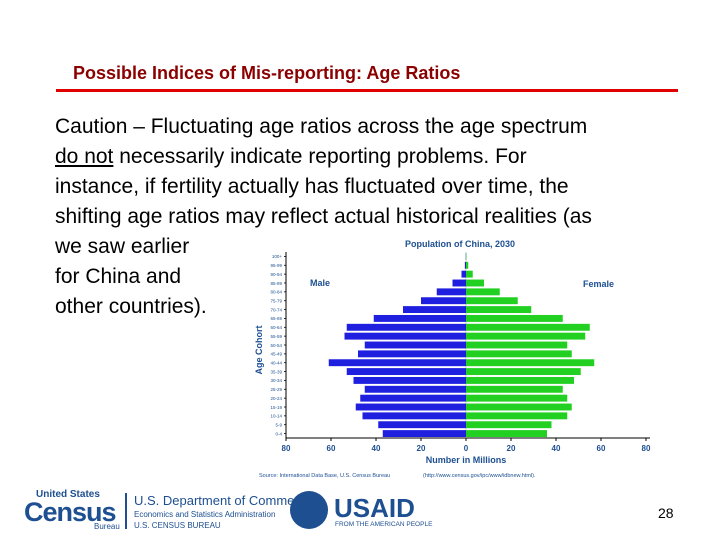 This screenshot has height=540, width=720. I want to click on body-line-6: for China and, so click(118, 276).